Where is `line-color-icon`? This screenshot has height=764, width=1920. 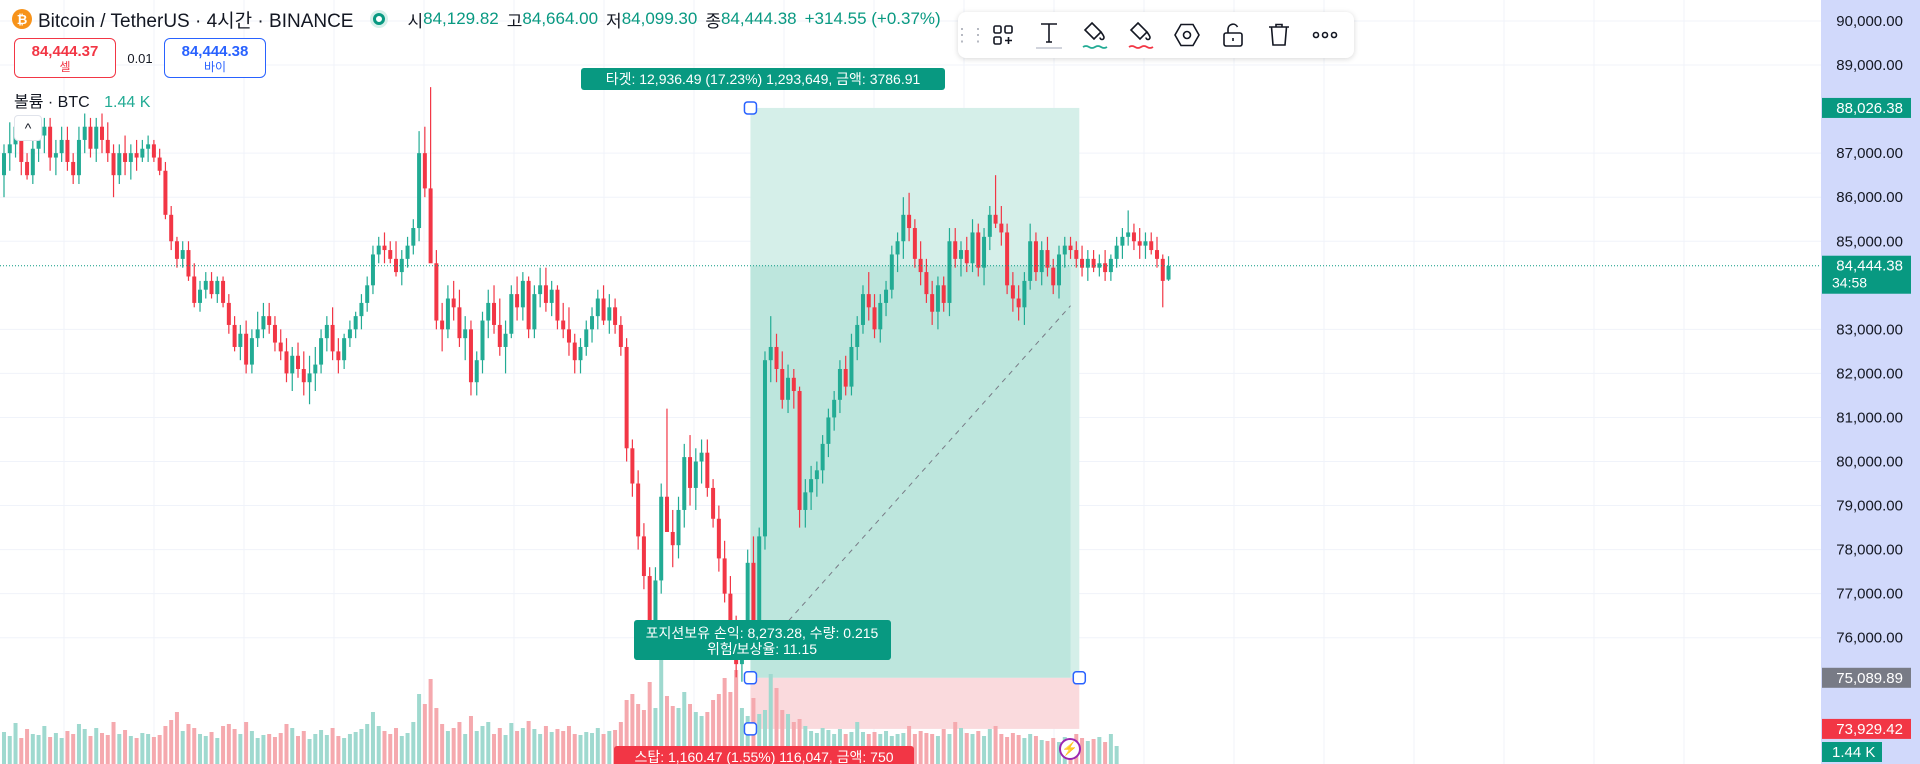
line-color-icon is located at coordinates (1141, 35).